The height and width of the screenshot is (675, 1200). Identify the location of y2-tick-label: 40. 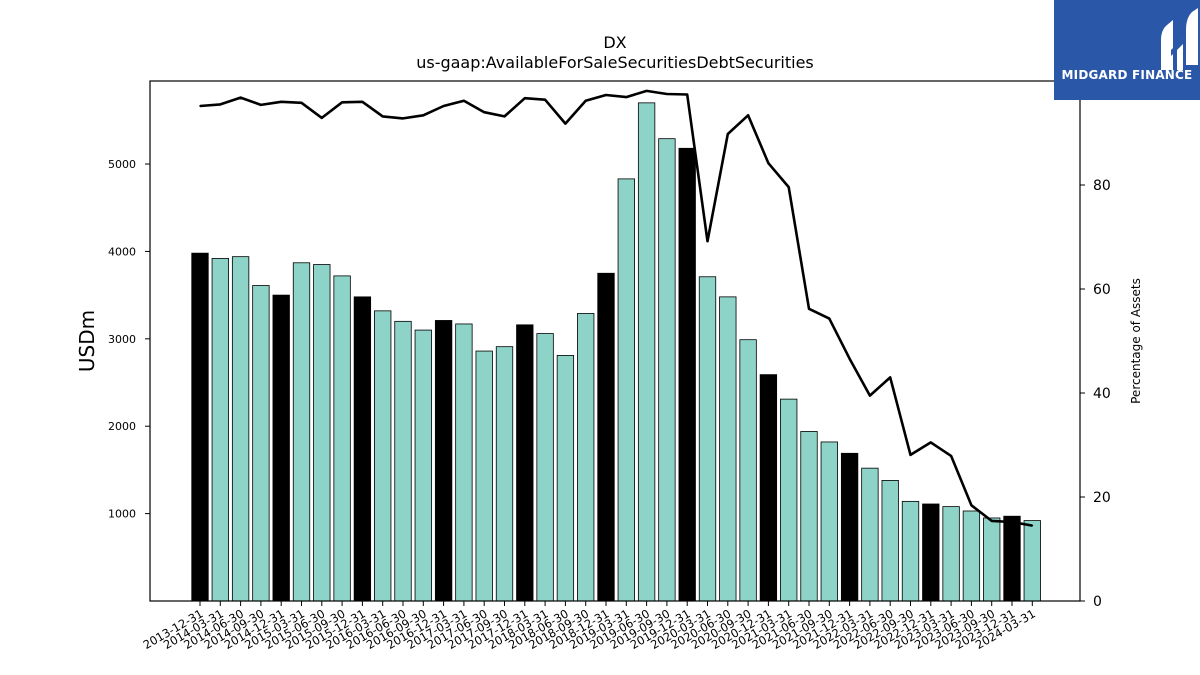
(1102, 394).